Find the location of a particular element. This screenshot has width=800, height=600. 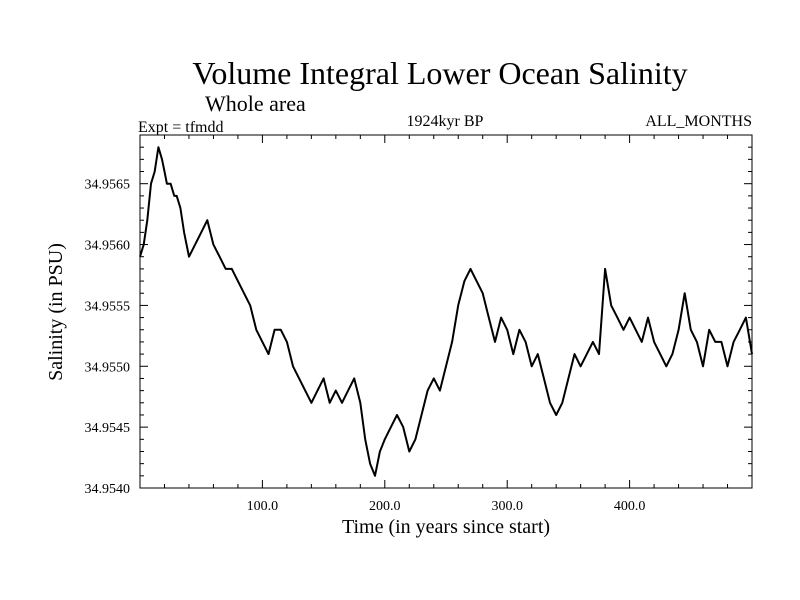

y-tick-label: 34.9540 is located at coordinates (108, 489).